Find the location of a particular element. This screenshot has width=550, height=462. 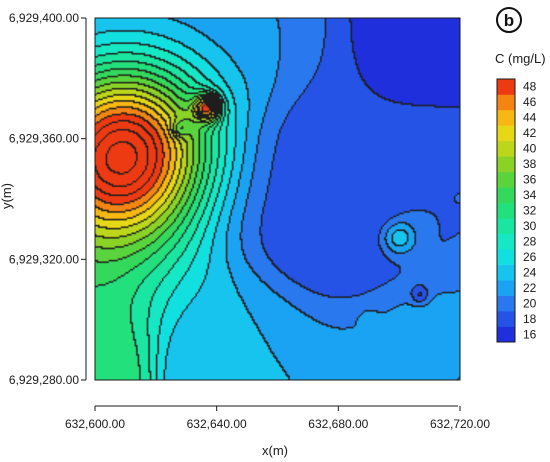

y-tick-label: 6,929,360.00 is located at coordinates (44, 139).